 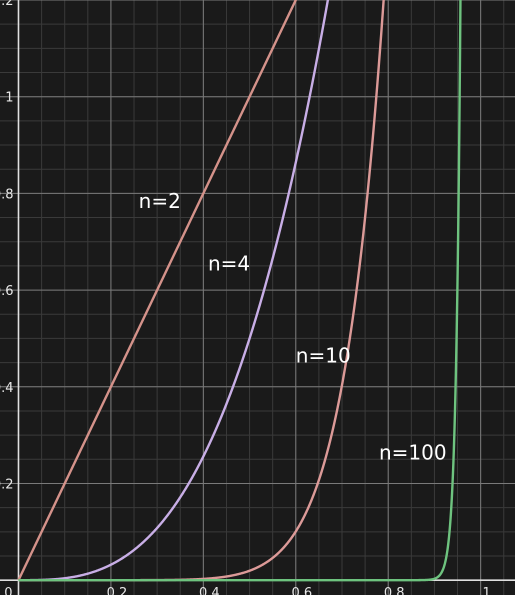 What do you see at coordinates (6, 246) in the screenshot?
I see `y-tick-labels: 0.2 0.4 0.6 0.8 1 1.2` at bounding box center [6, 246].